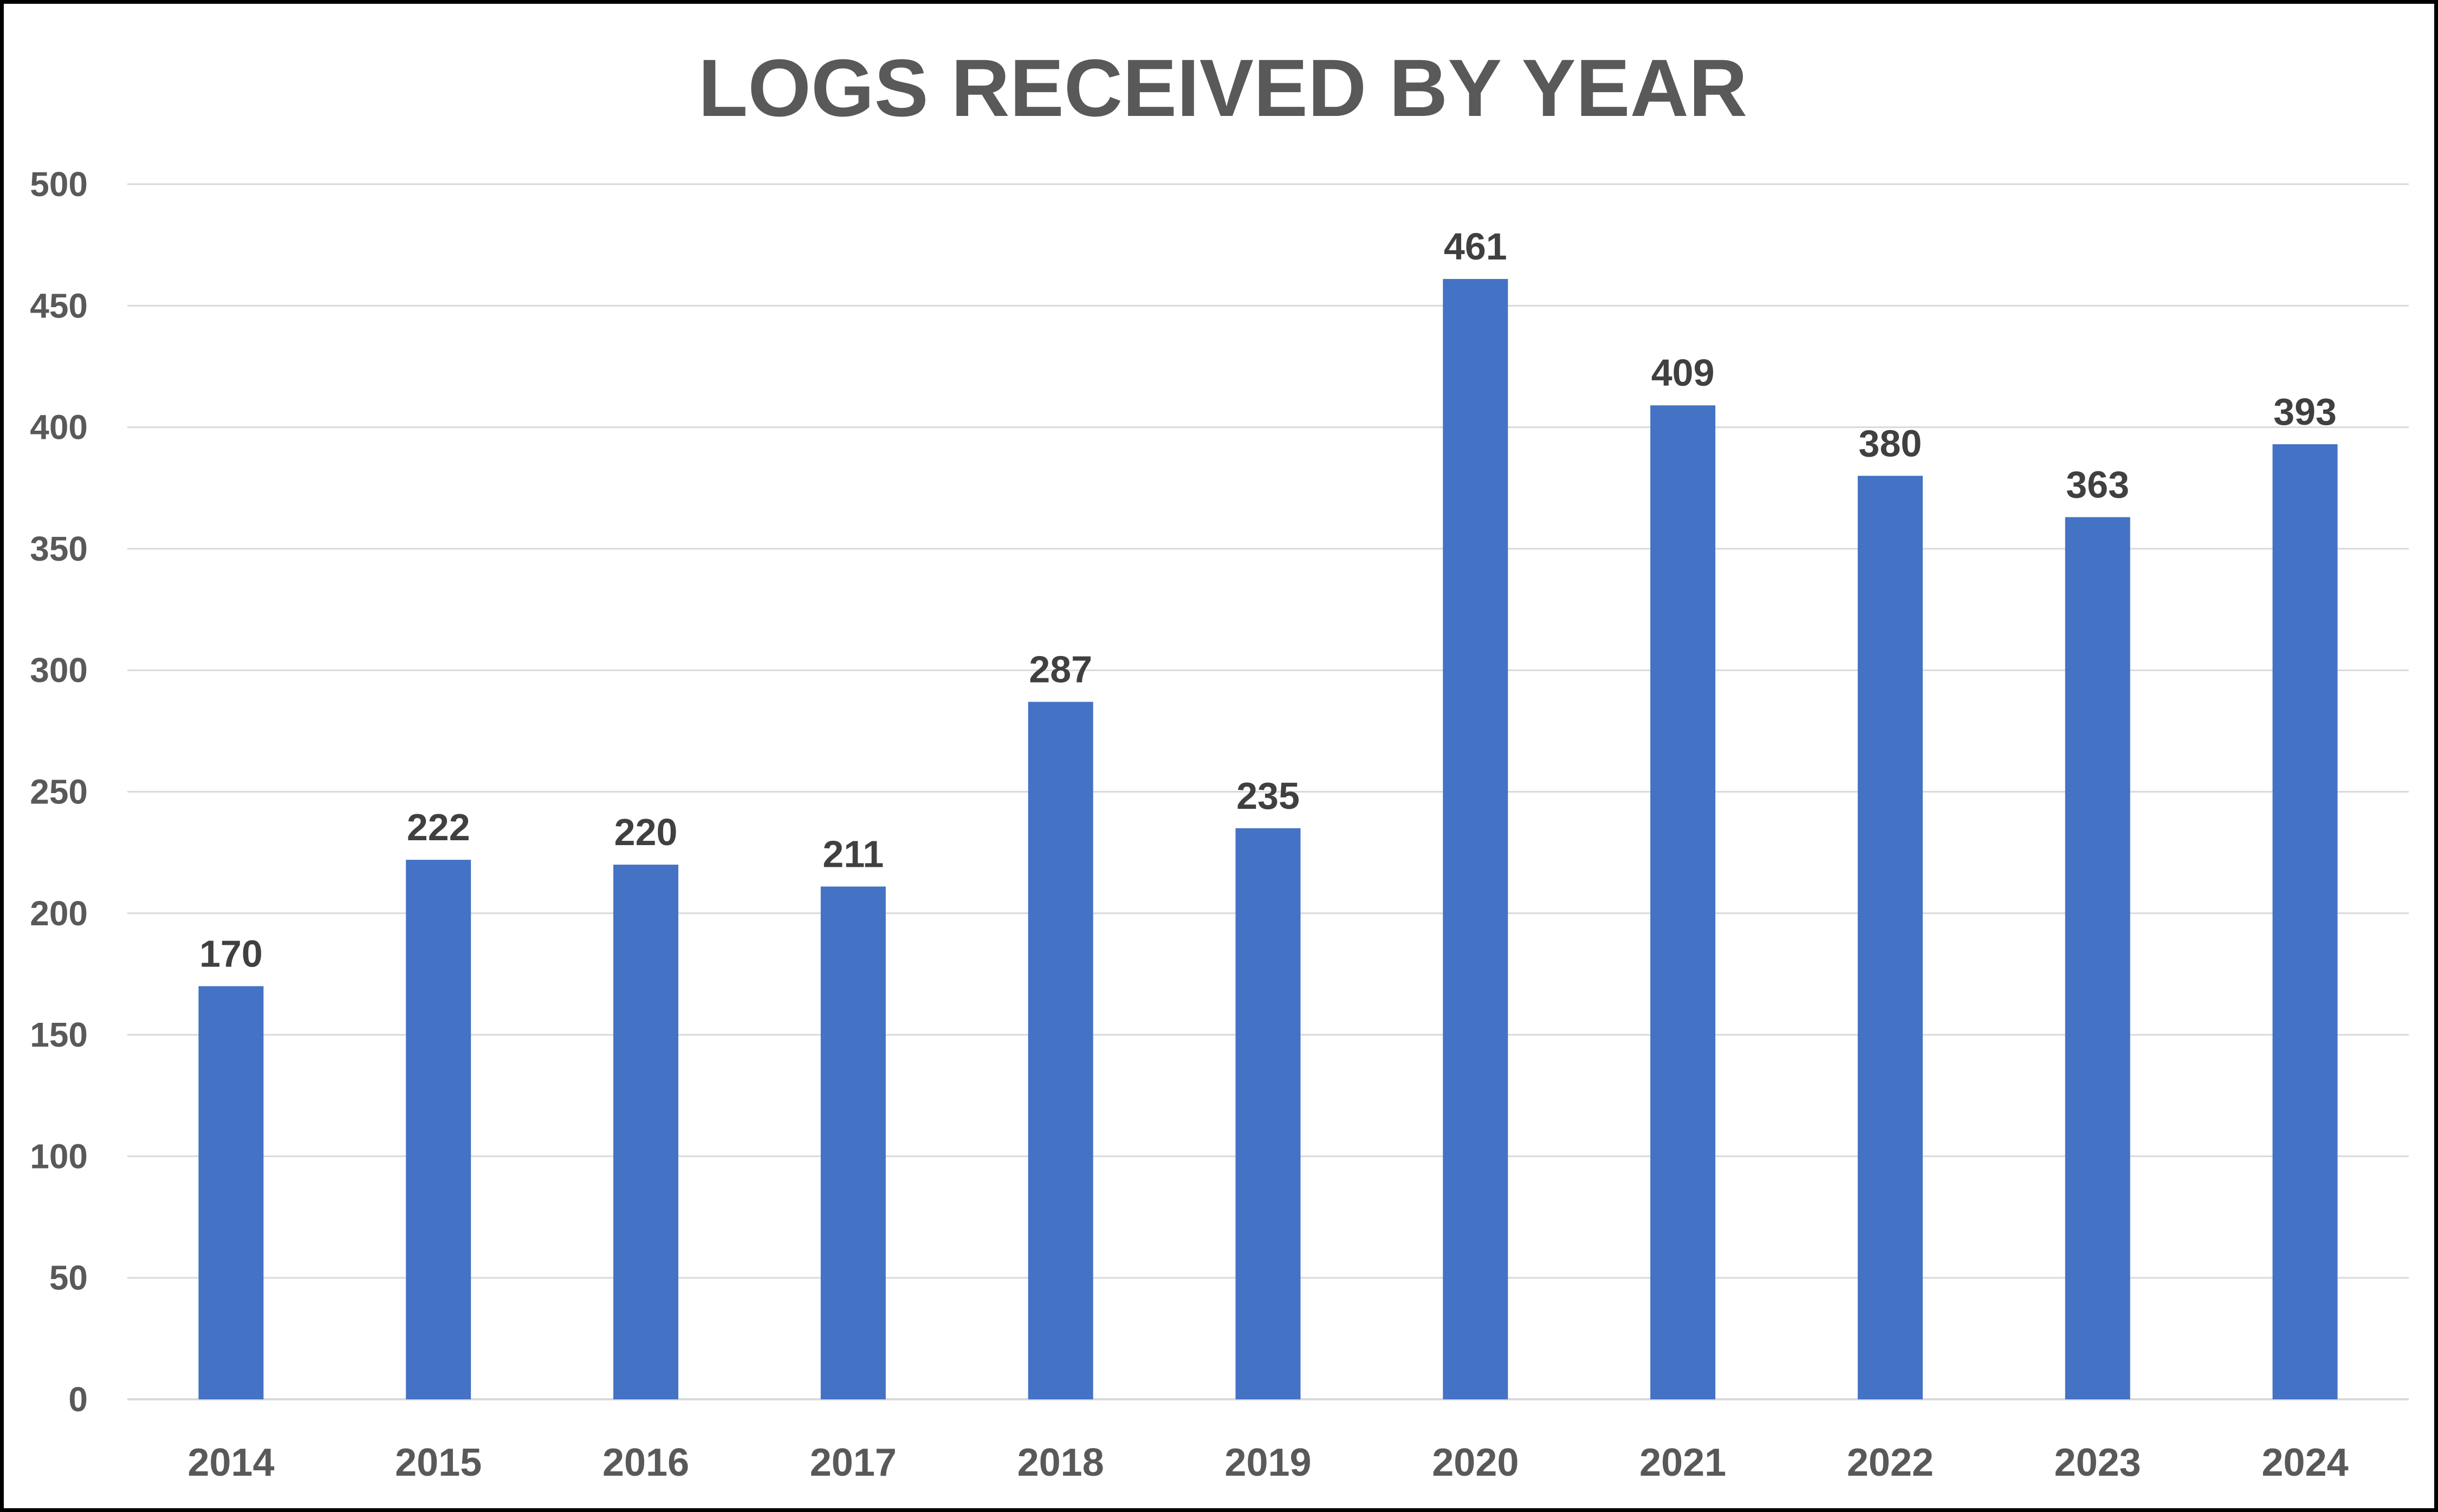 The image size is (2438, 1512). I want to click on data-label-2015: 222, so click(438, 827).